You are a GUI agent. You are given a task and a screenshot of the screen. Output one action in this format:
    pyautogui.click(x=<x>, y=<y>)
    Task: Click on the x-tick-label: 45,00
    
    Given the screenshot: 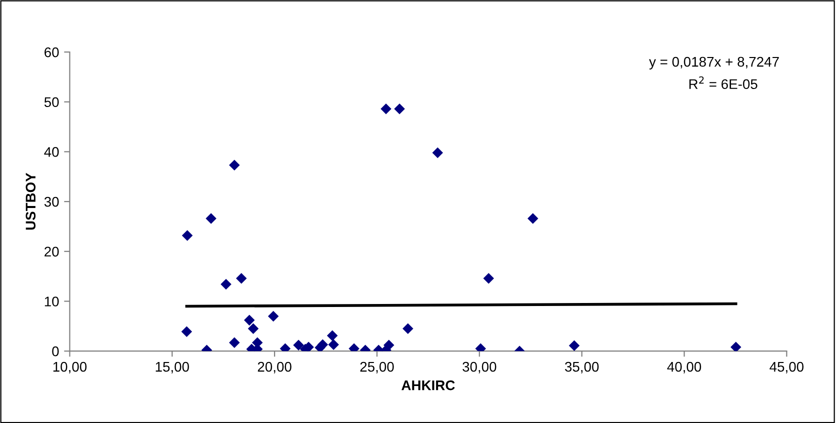 What is the action you would take?
    pyautogui.click(x=787, y=368)
    